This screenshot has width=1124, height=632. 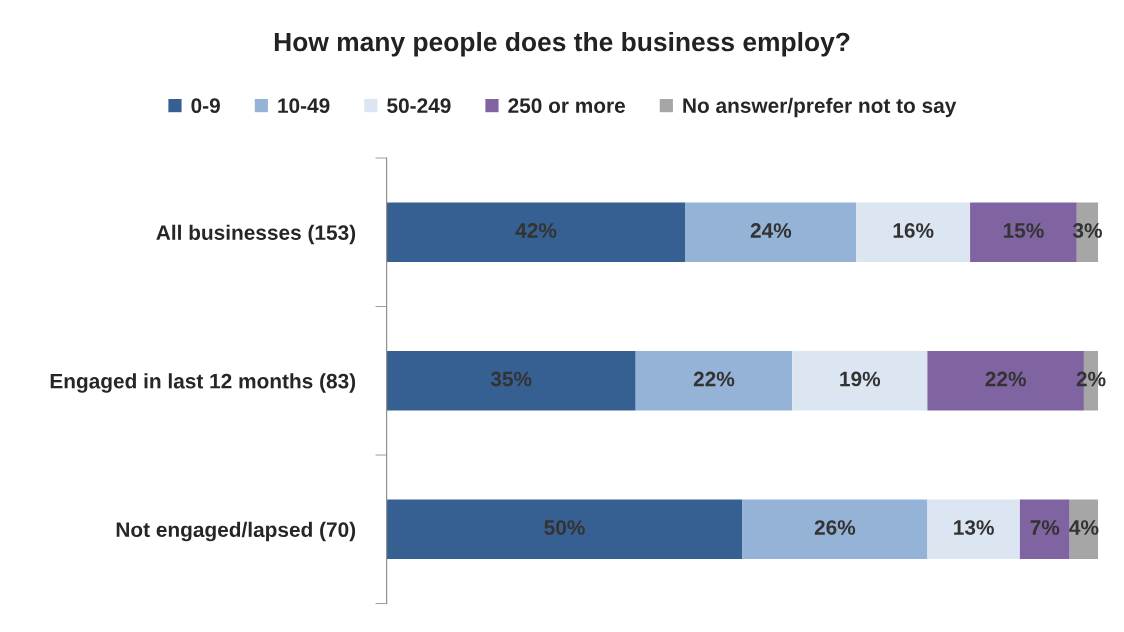 What do you see at coordinates (419, 106) in the screenshot?
I see `legend-label: 50-249` at bounding box center [419, 106].